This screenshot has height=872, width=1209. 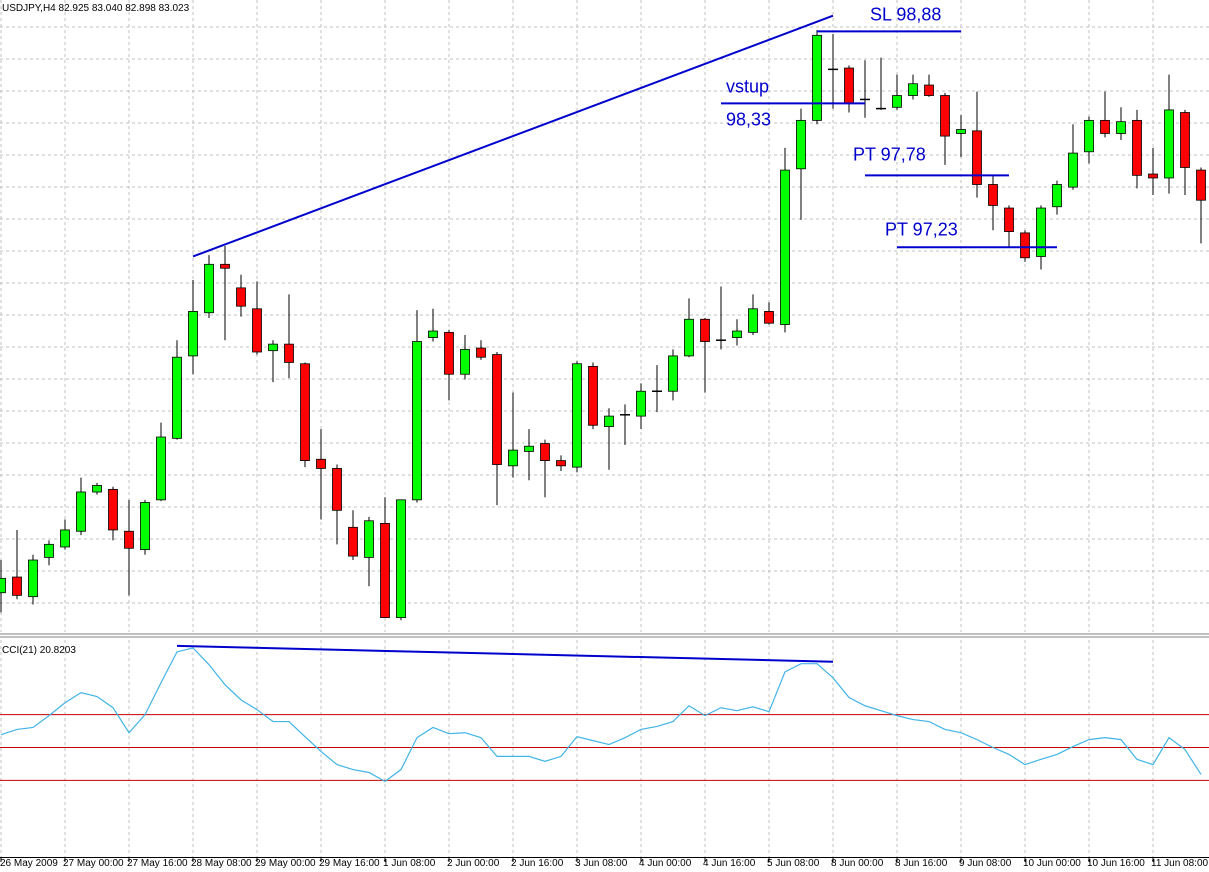 What do you see at coordinates (349, 863) in the screenshot?
I see `x-tick-label: 29 May 16:00` at bounding box center [349, 863].